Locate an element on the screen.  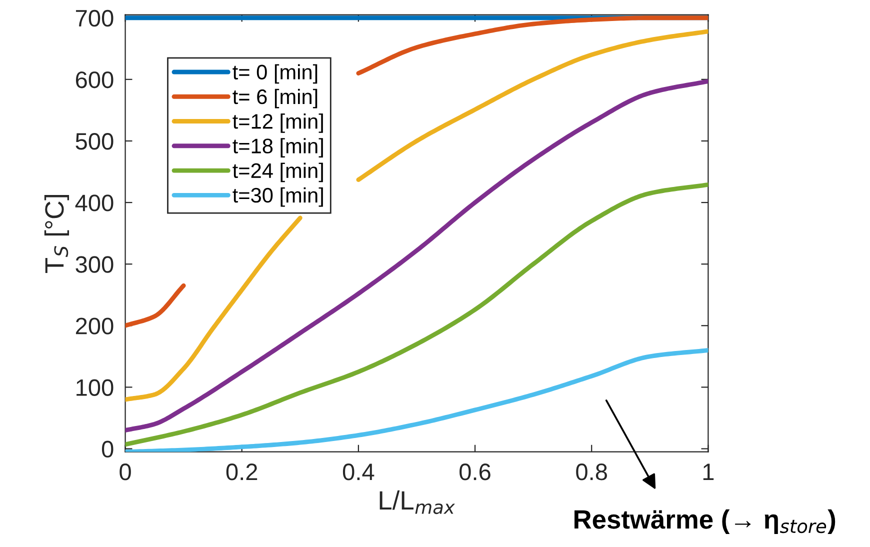
y-tick-label: 0 is located at coordinates (108, 449).